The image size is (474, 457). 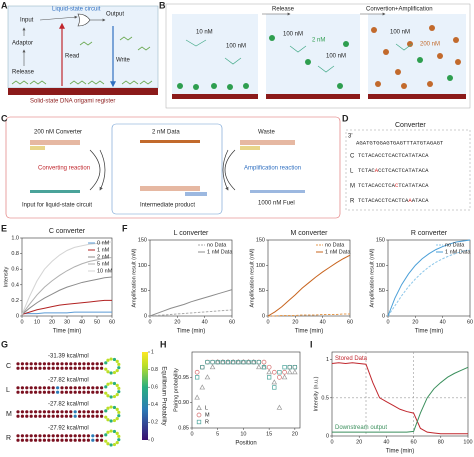 I want to click on x-tick-label: 40, so click(x=443, y=322).